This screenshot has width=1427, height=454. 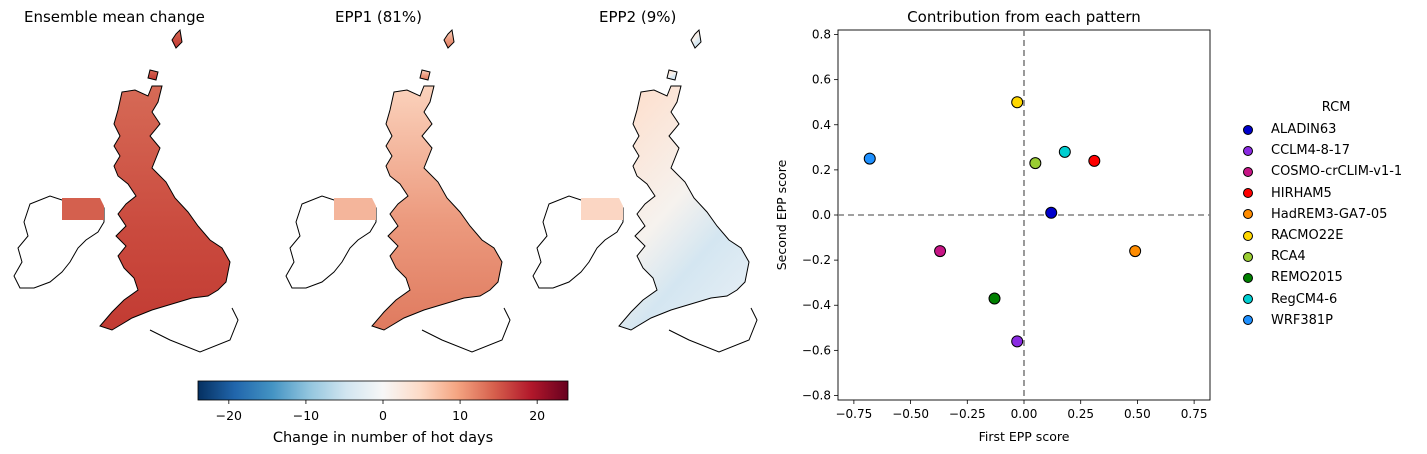 I want to click on legend-label: CCLM4-8-17, so click(x=1311, y=151).